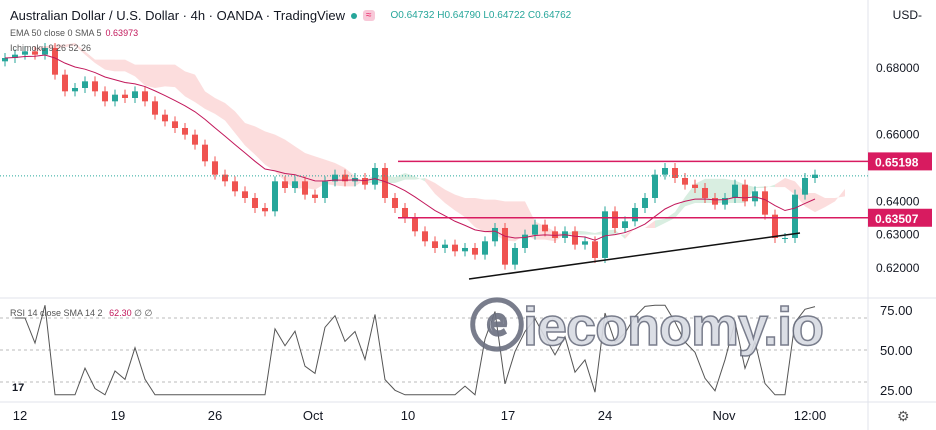  Describe the element at coordinates (605, 415) in the screenshot. I see `time-tick-label: 24` at that location.